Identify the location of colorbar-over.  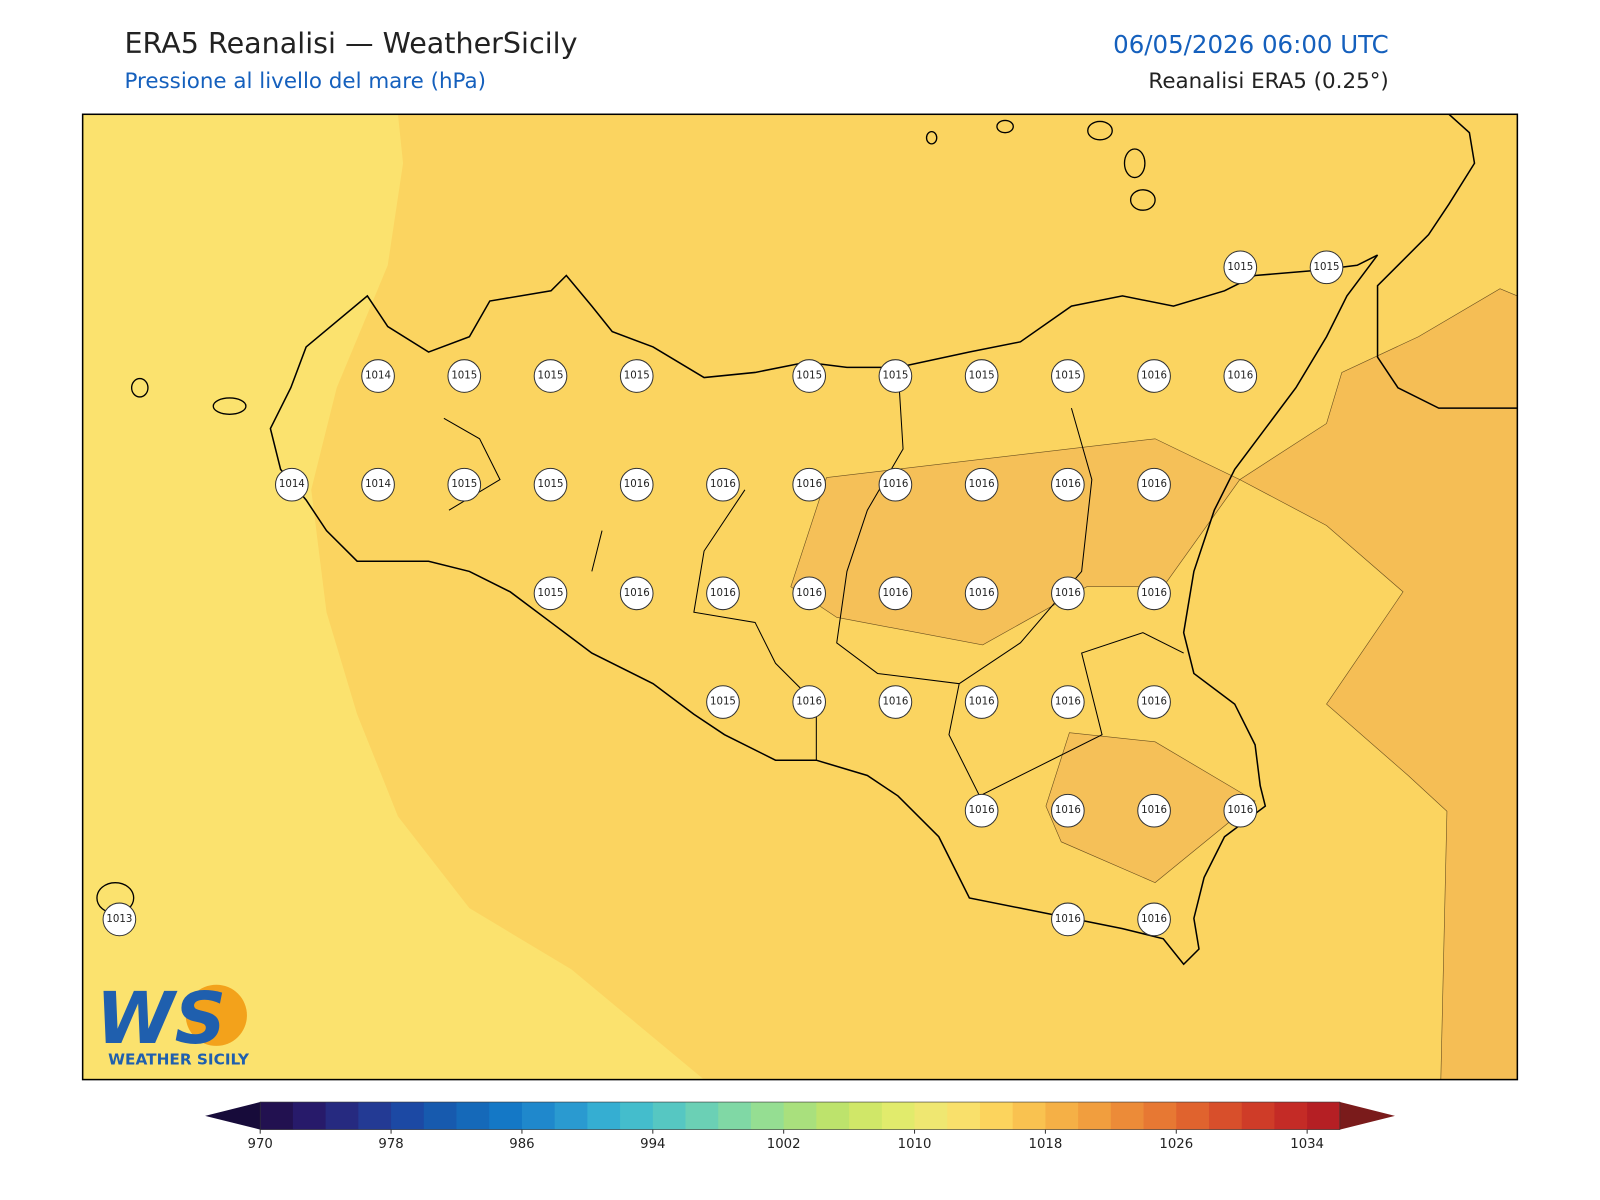
(1367, 1116).